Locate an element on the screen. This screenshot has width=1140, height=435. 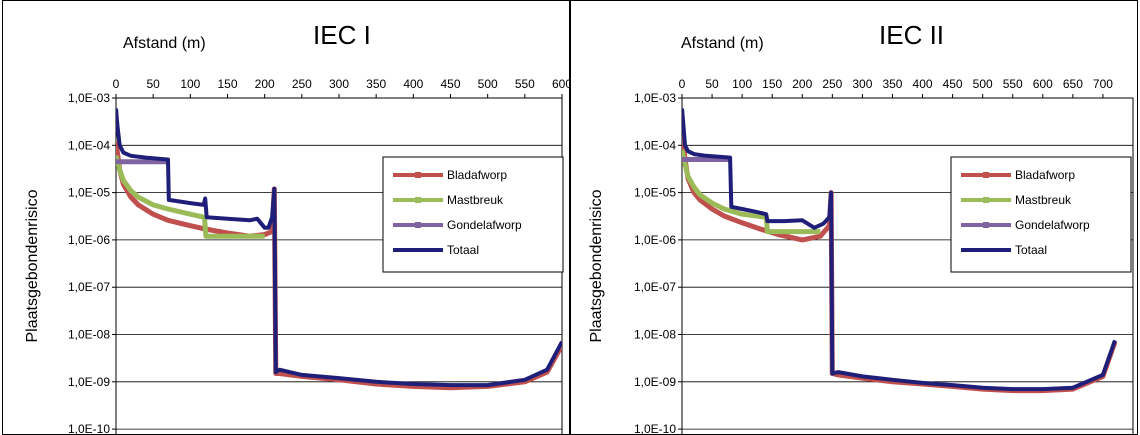
chart-title: IEC II is located at coordinates (911, 35).